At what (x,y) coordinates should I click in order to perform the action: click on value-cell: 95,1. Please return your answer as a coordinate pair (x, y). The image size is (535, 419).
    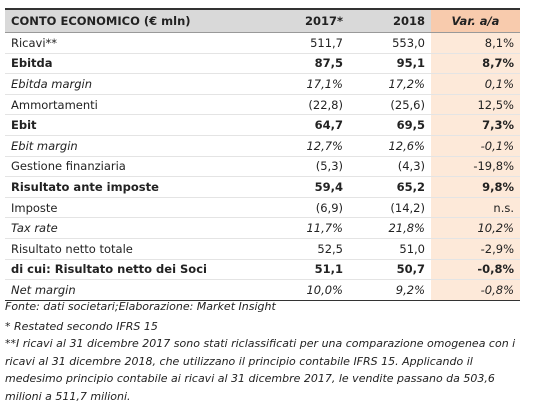
    Looking at the image, I should click on (390, 64).